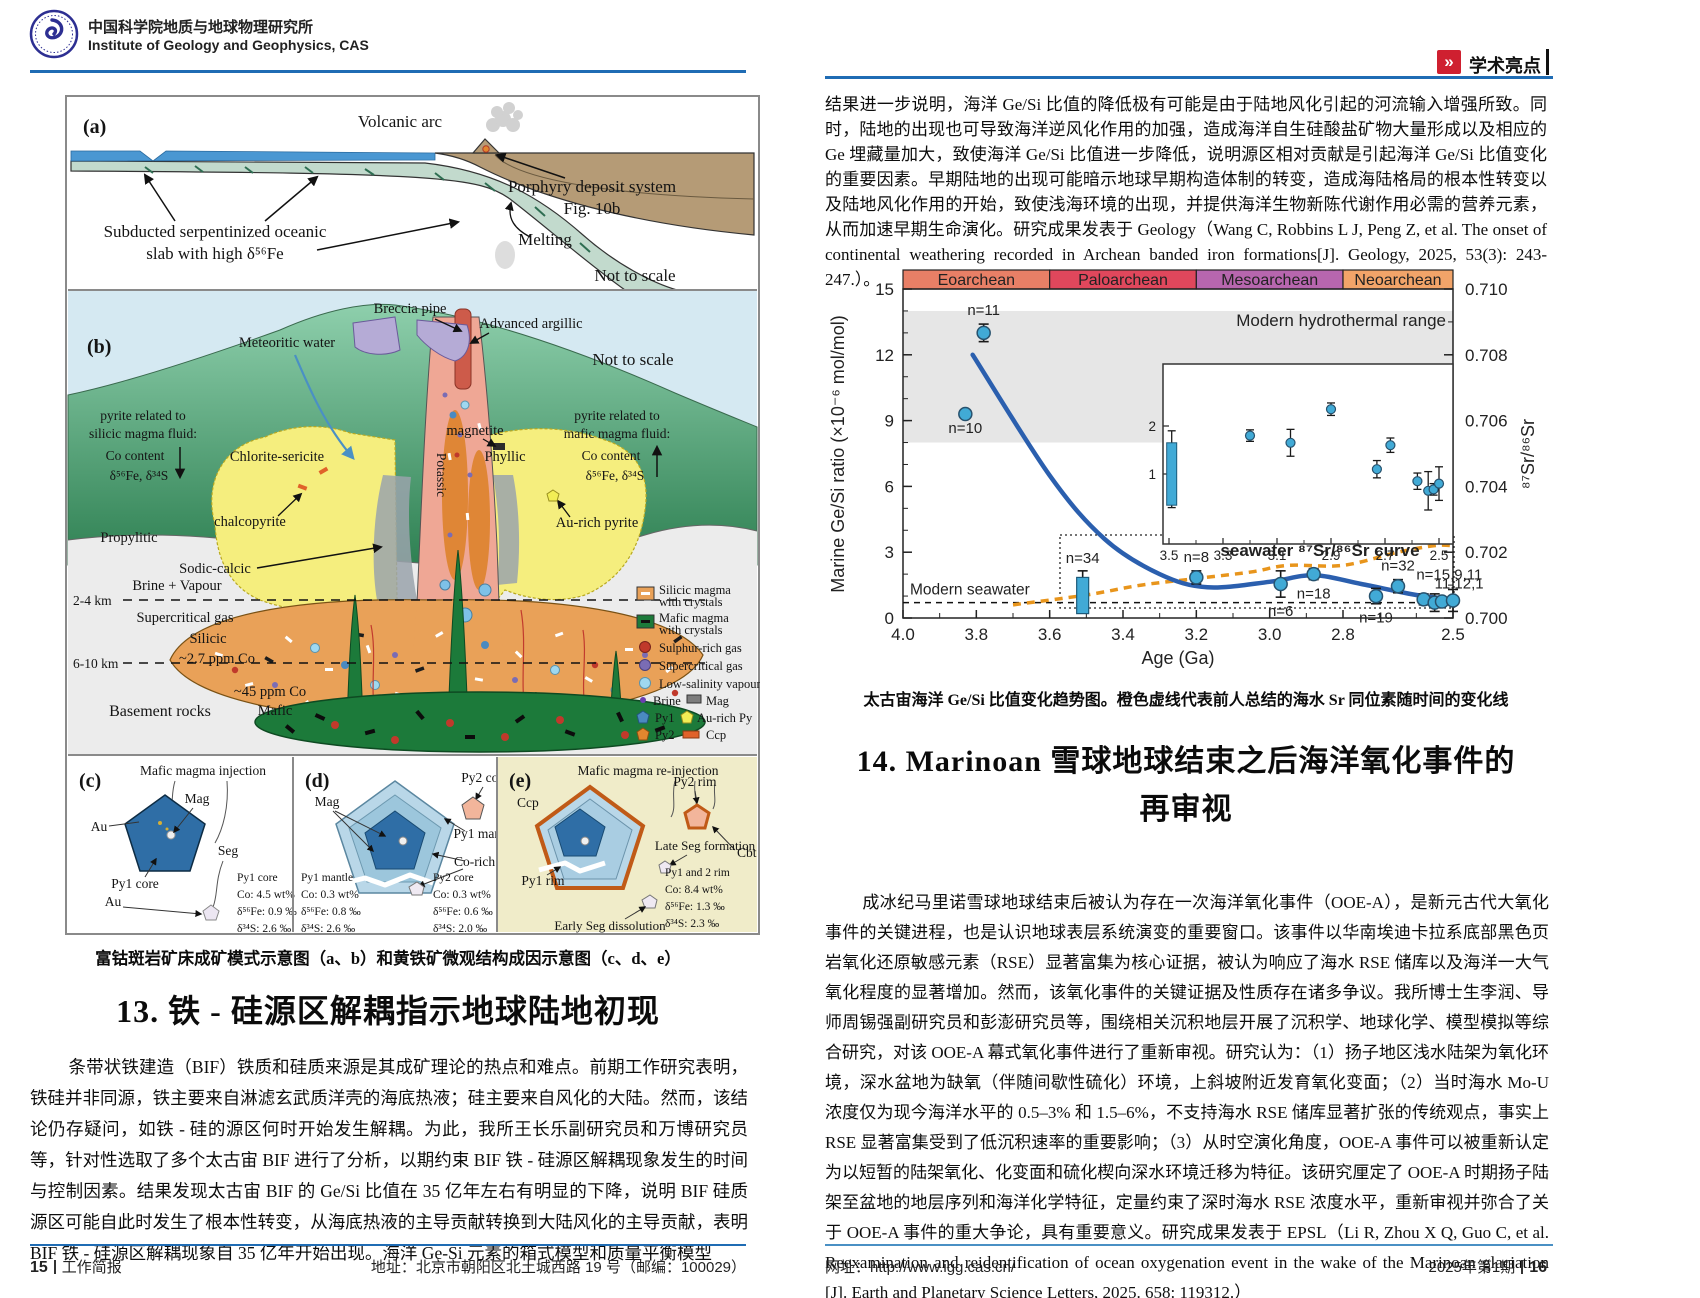 The image size is (1700, 1298). I want to click on left-footer-page: 15 工作简报, so click(76, 1266).